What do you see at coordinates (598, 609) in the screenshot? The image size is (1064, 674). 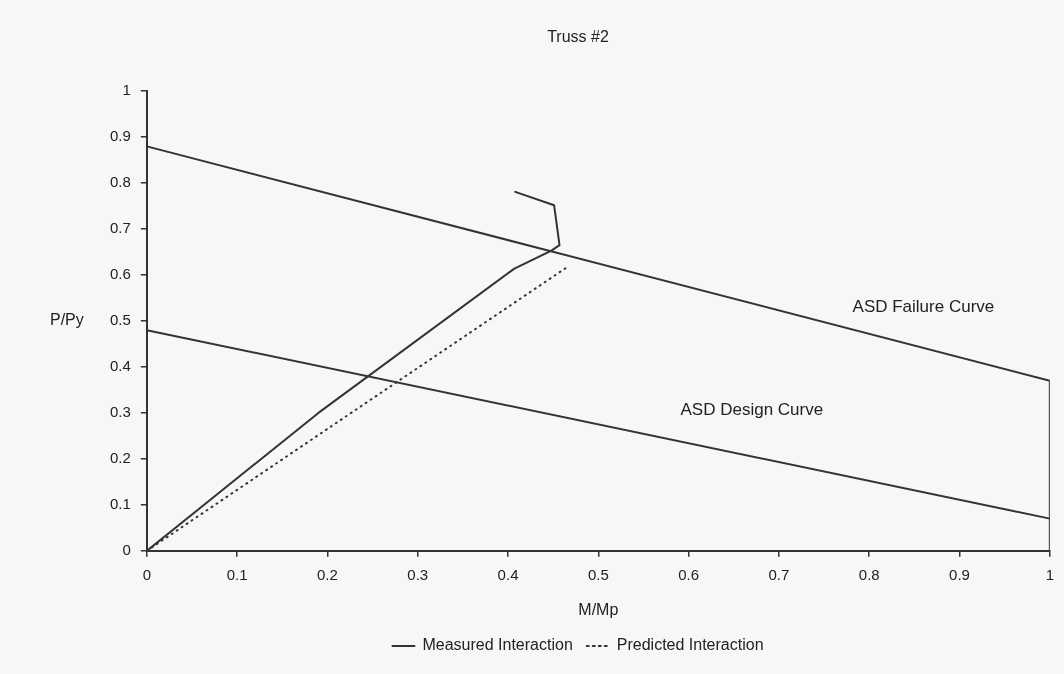 I see `x-axis-title: M/Mp` at bounding box center [598, 609].